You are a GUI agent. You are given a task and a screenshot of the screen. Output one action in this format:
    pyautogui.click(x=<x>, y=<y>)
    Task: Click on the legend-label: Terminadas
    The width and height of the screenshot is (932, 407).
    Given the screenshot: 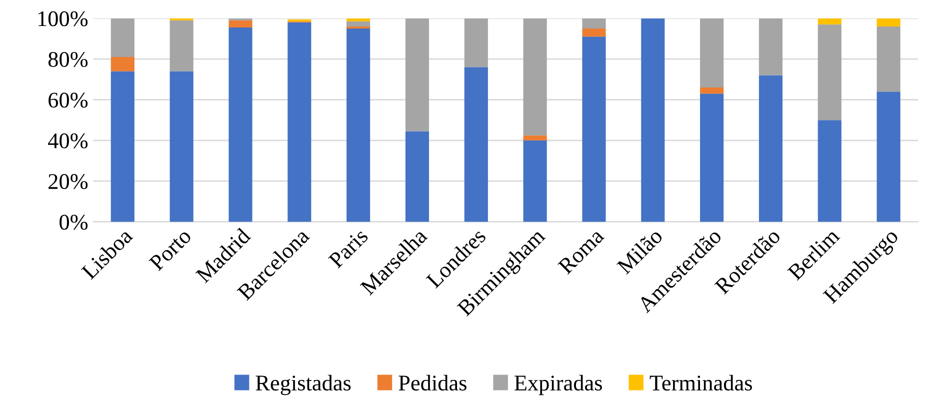 What is the action you would take?
    pyautogui.click(x=701, y=382)
    